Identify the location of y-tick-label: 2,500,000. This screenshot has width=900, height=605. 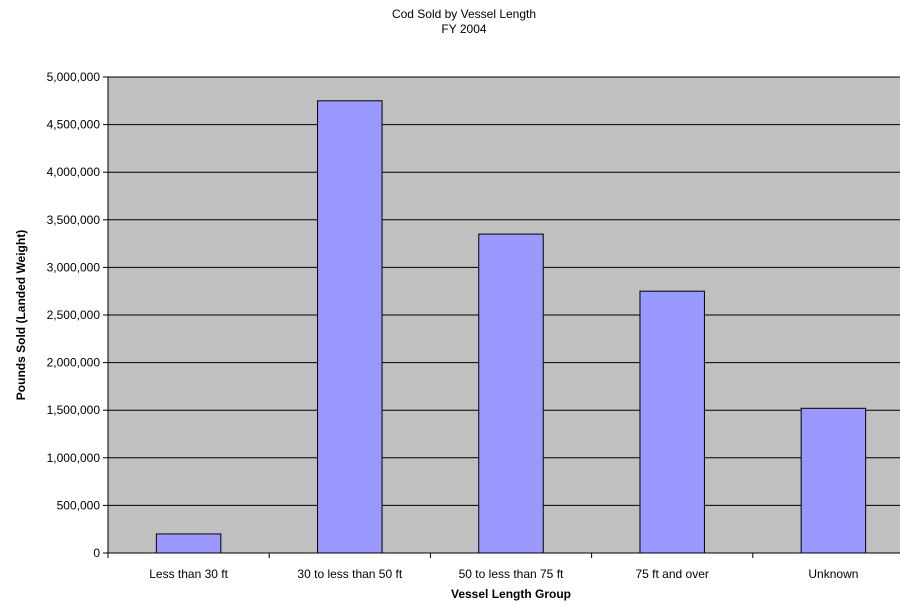
(74, 315).